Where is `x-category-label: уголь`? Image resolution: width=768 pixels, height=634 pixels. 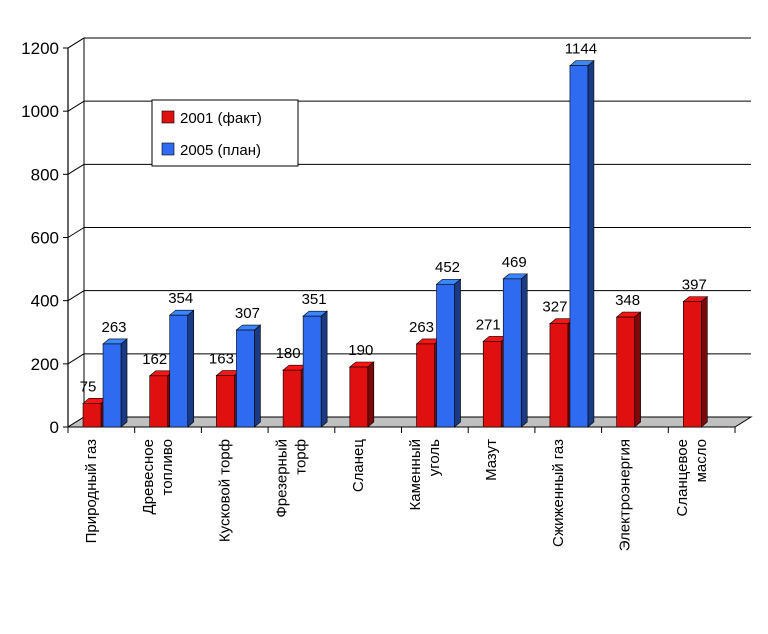 x-category-label: уголь is located at coordinates (434, 457).